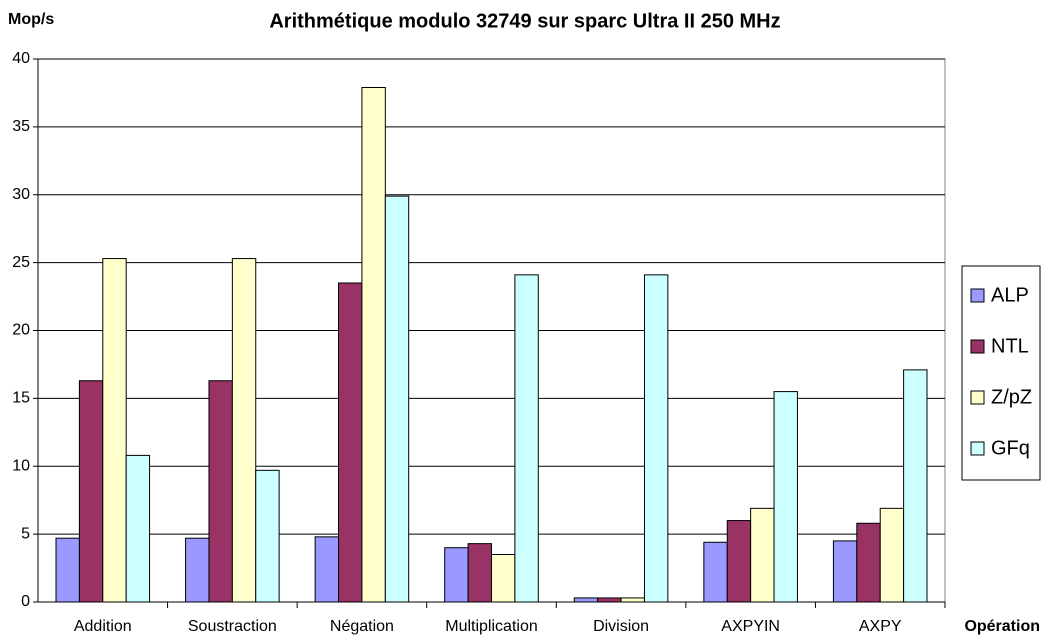 Image resolution: width=1045 pixels, height=640 pixels. I want to click on x-tick-label: Négation, so click(362, 626).